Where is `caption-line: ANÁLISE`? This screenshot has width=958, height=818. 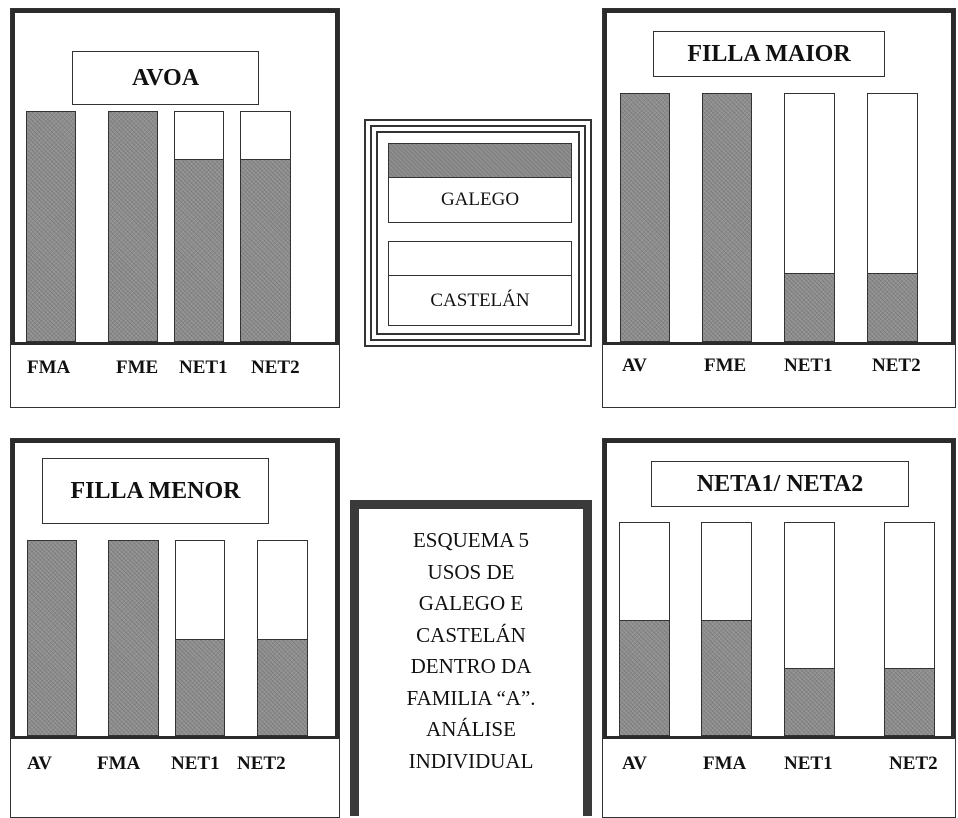 caption-line: ANÁLISE is located at coordinates (471, 729).